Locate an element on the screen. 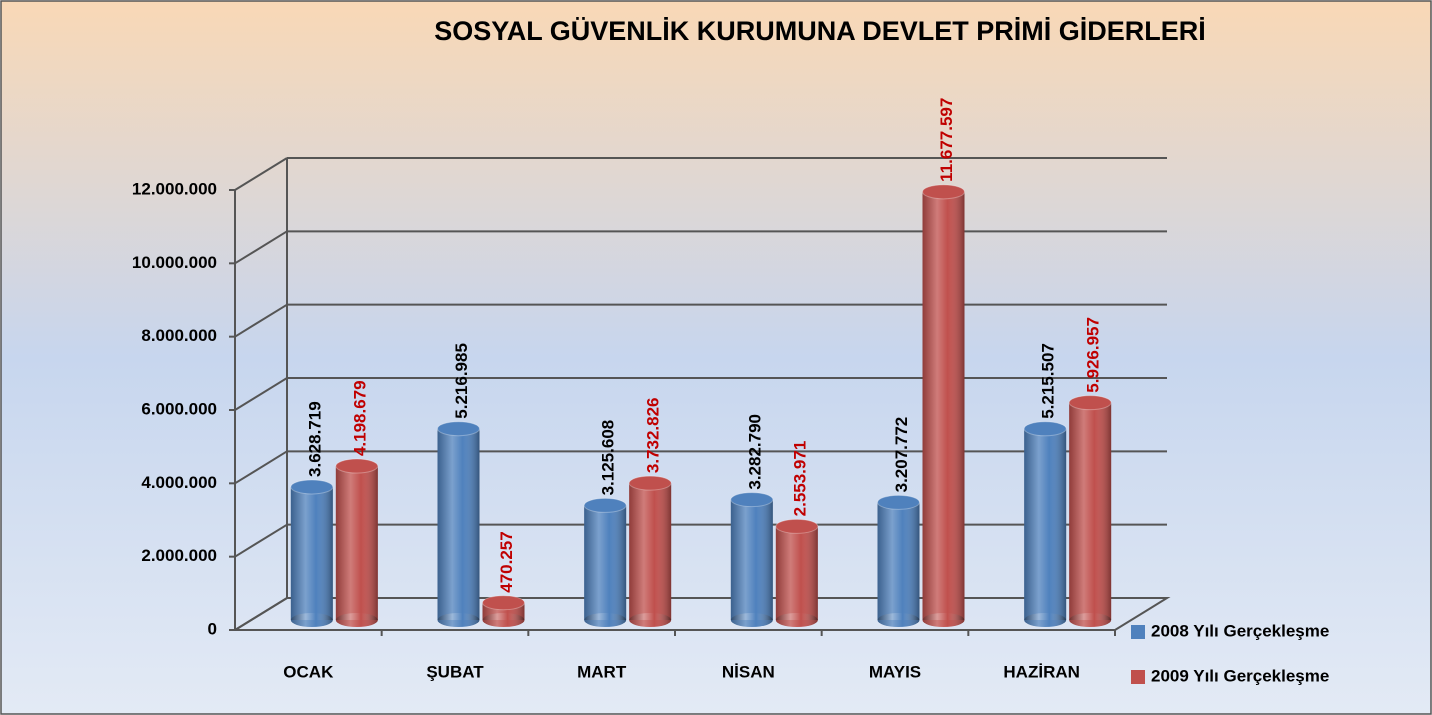 This screenshot has width=1432, height=715. value-label: 5.215.507 is located at coordinates (1048, 381).